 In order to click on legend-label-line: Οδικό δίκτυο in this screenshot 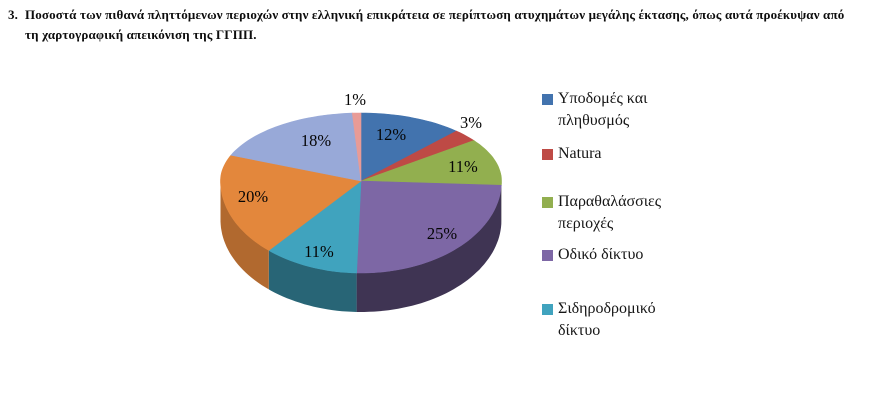, I will do `click(601, 254)`.